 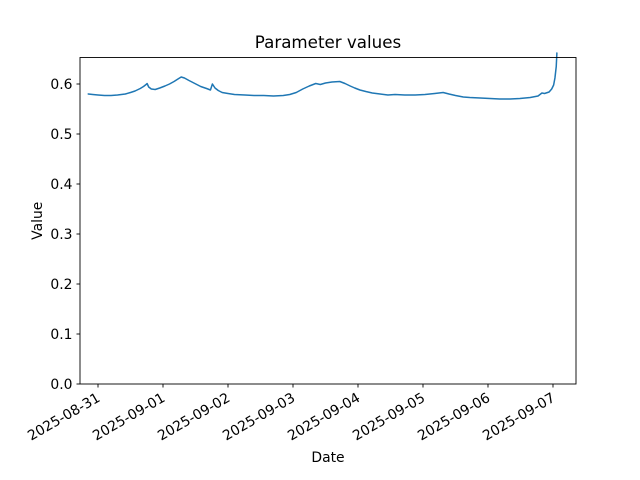 What do you see at coordinates (327, 458) in the screenshot?
I see `x-axis-label: Date` at bounding box center [327, 458].